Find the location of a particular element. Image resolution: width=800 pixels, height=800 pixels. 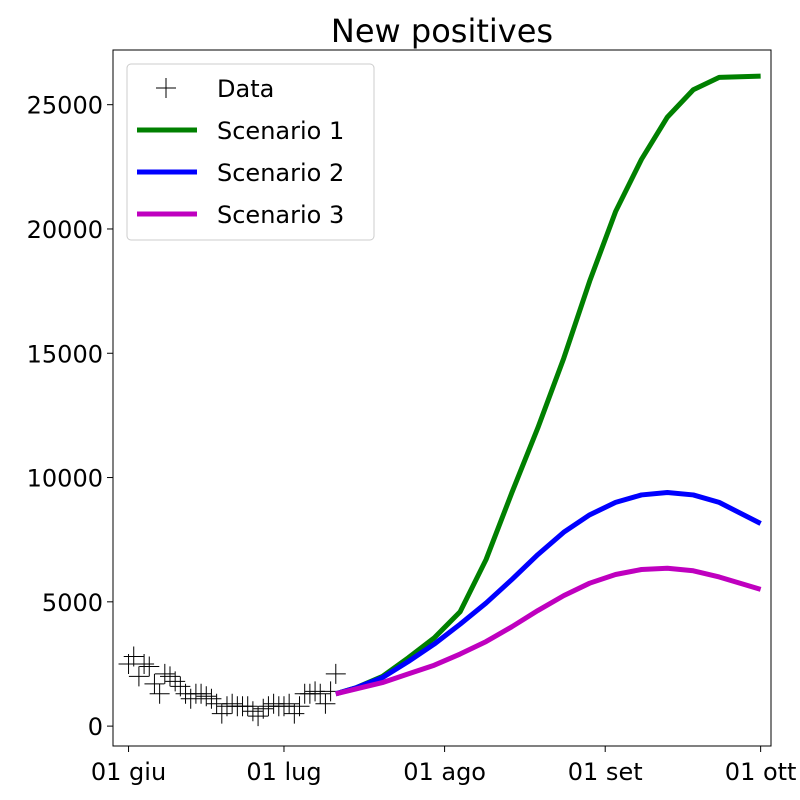

legend-marker-data is located at coordinates (166, 88).